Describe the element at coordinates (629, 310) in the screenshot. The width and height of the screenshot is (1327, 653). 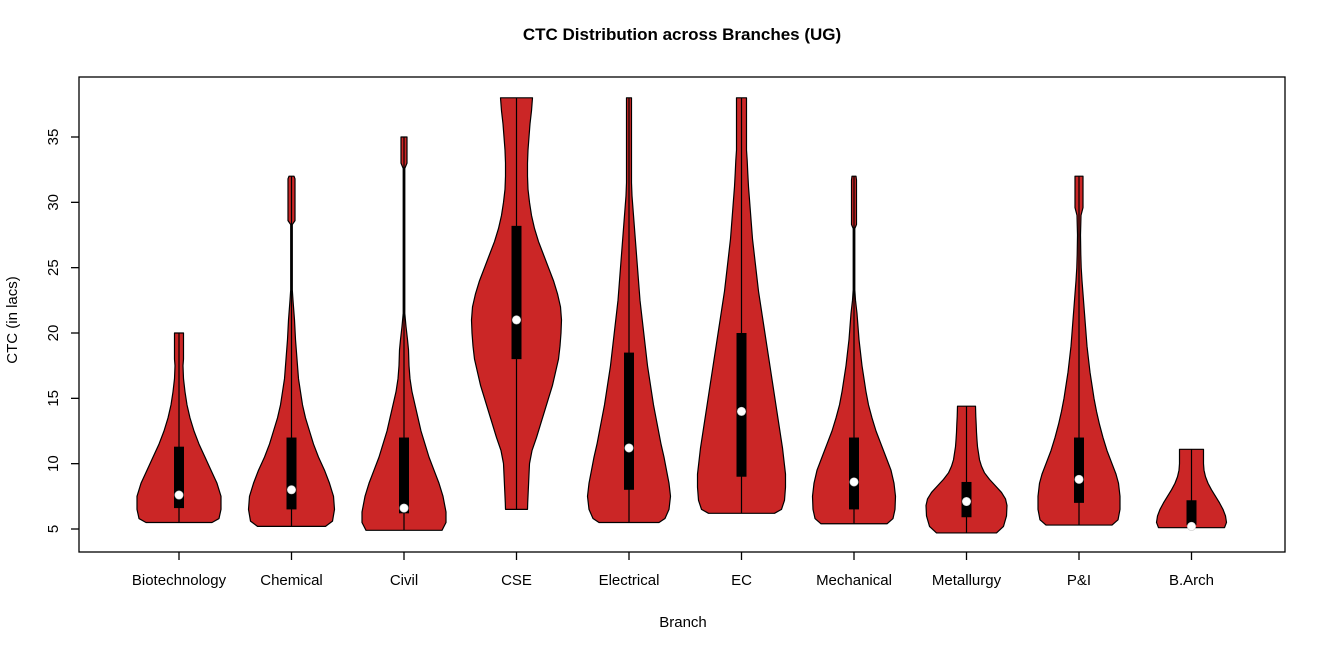
I see `violin-electrical` at that location.